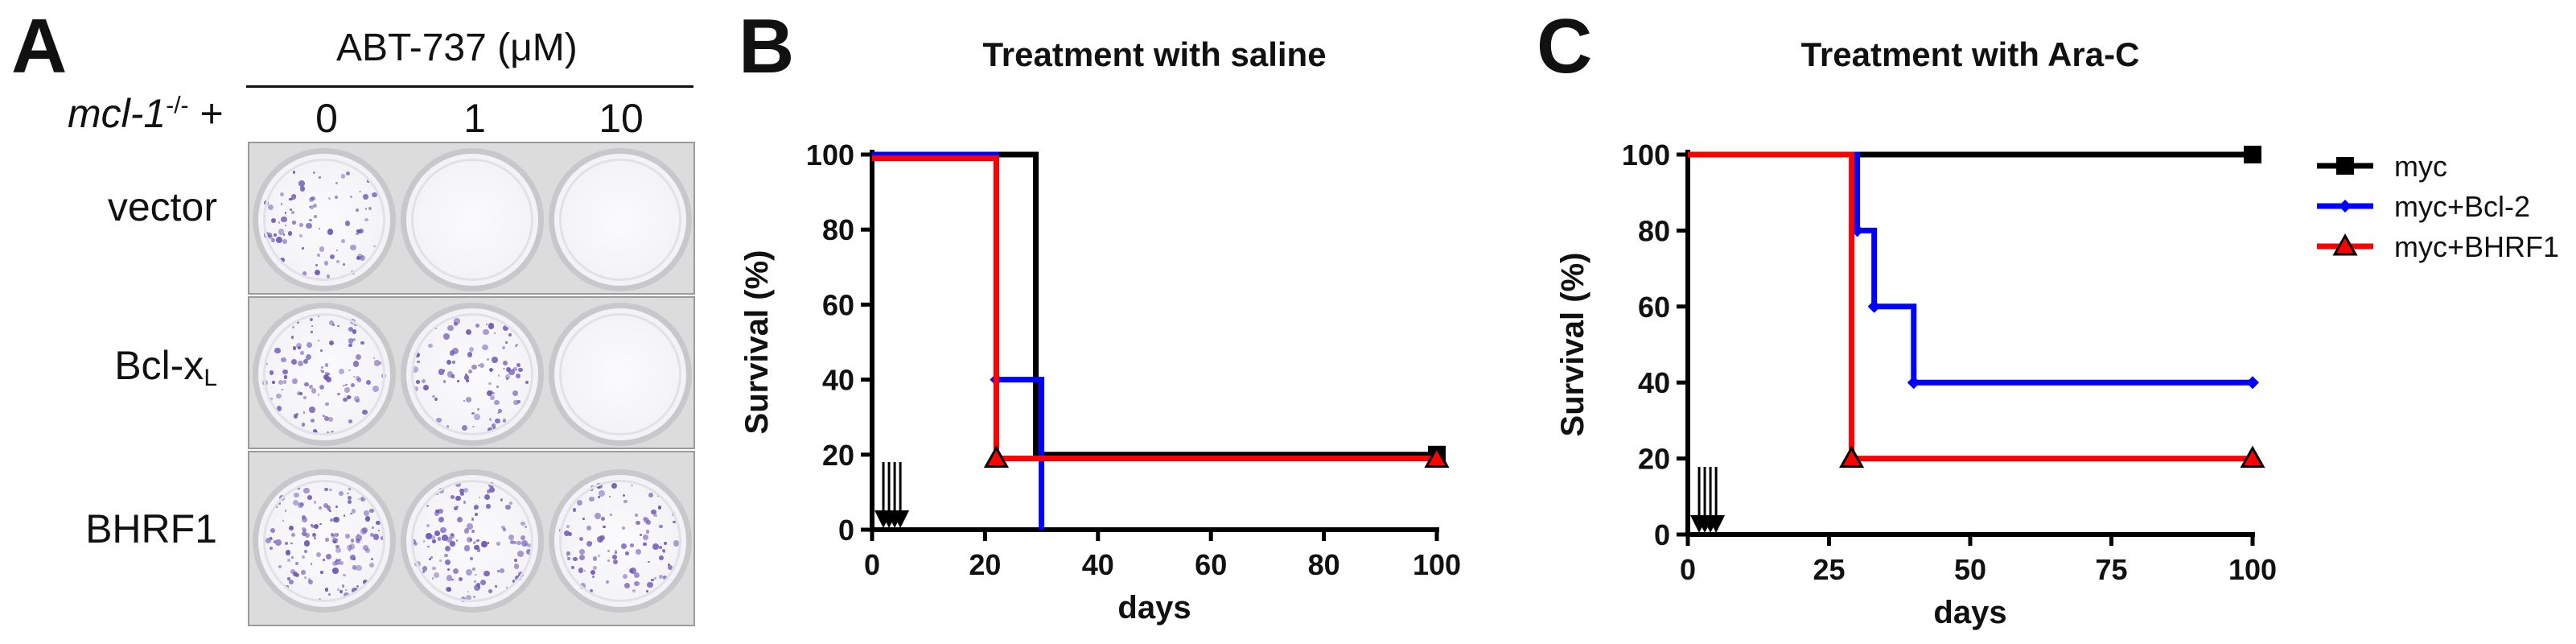  Describe the element at coordinates (1970, 54) in the screenshot. I see `chart-title: Treatment with Ara-C` at that location.